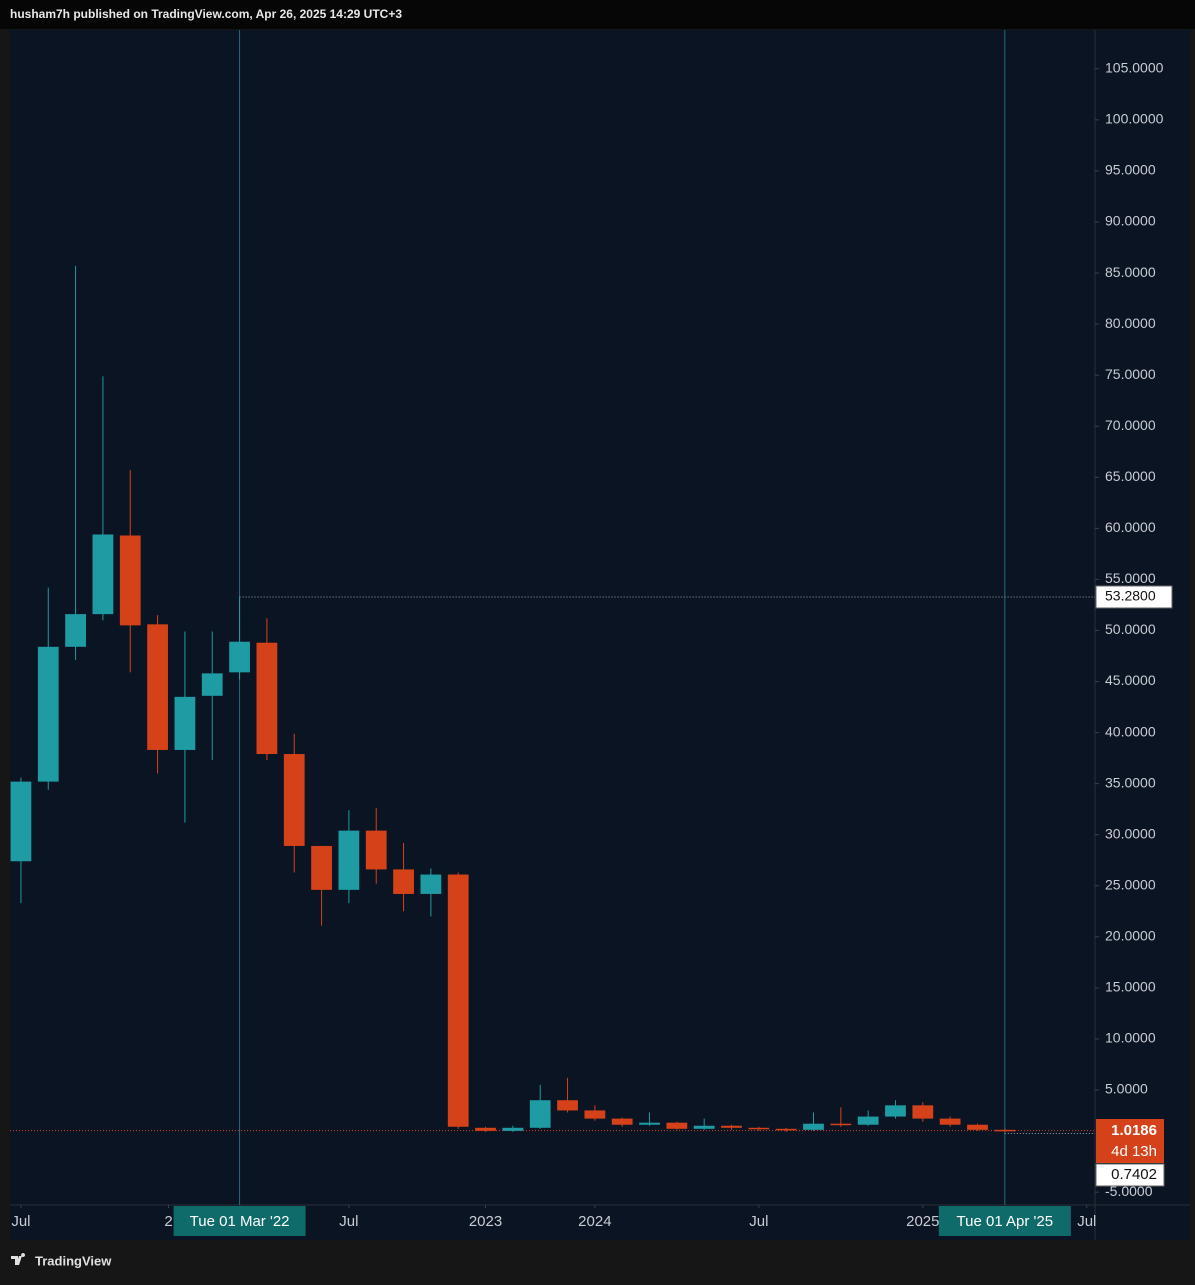 The image size is (1195, 1285). What do you see at coordinates (1130, 578) in the screenshot?
I see `y-tick-label: 55.0000` at bounding box center [1130, 578].